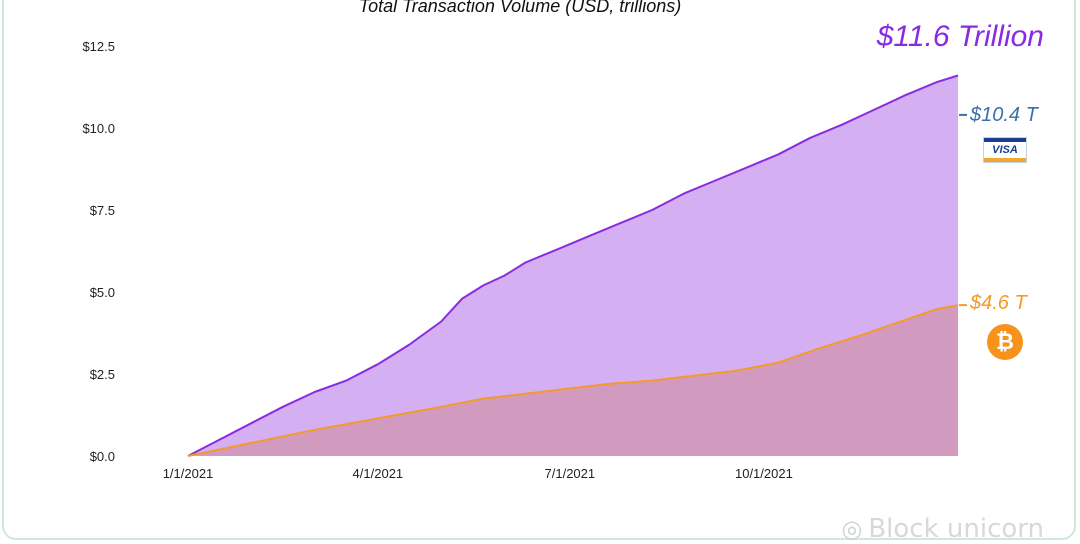 The width and height of the screenshot is (1080, 544). What do you see at coordinates (960, 36) in the screenshot?
I see `total-volume-label: $11.6 Trillion` at bounding box center [960, 36].